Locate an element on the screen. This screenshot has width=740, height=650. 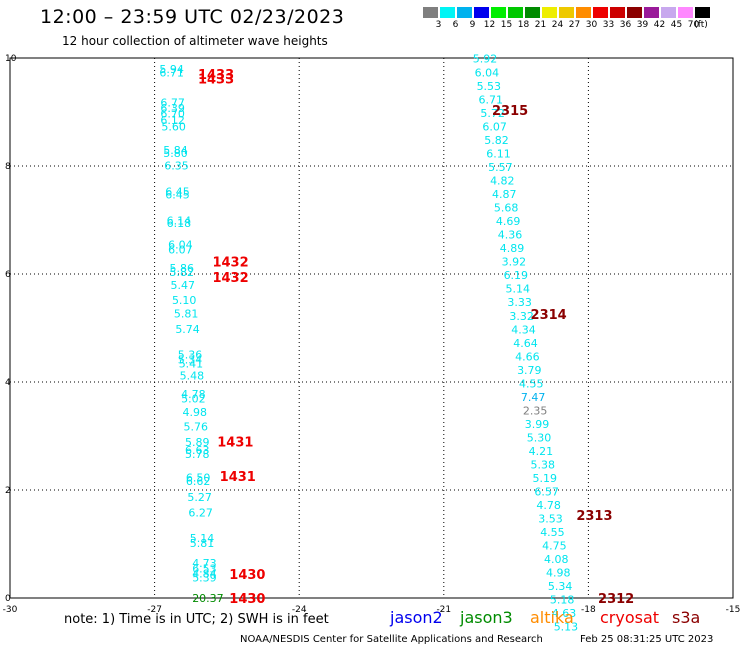
swh-value-label: 6.63 is located at coordinates (197, 450).